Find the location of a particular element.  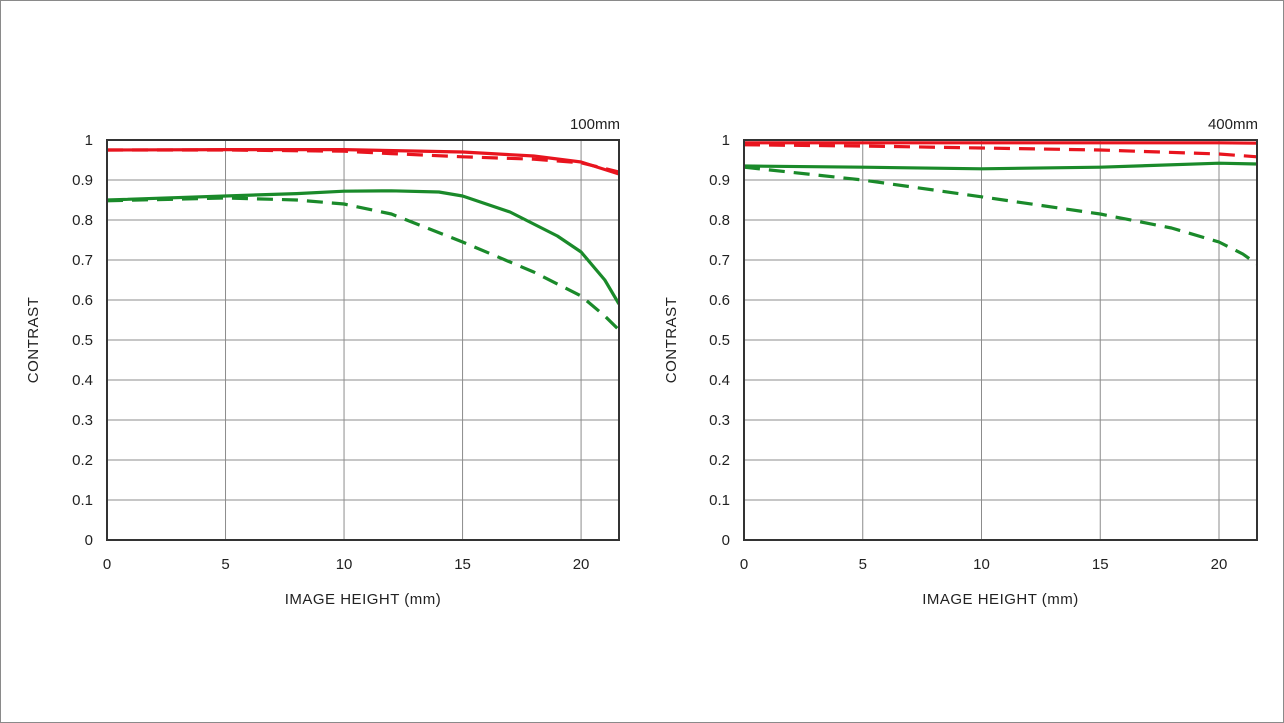

series-line-red-solid is located at coordinates (363, 162).